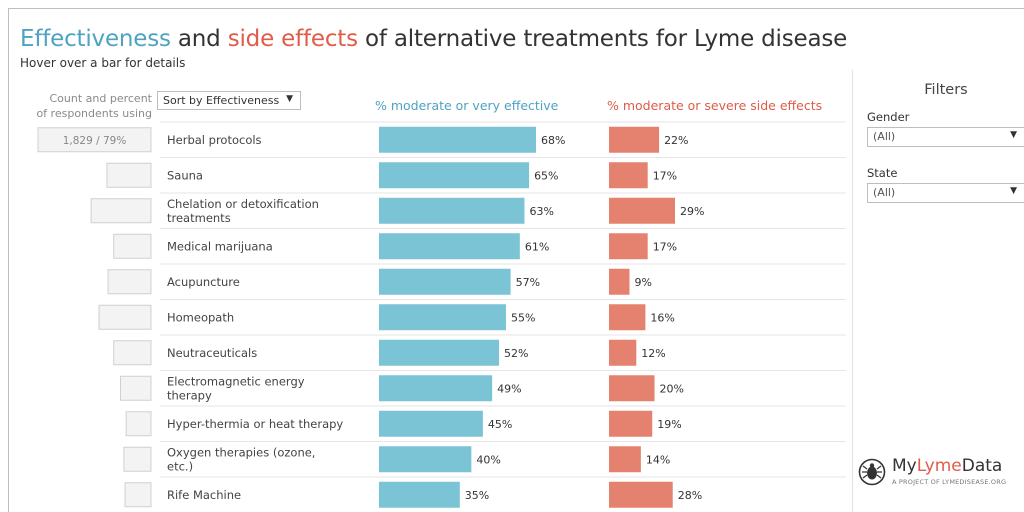 Image resolution: width=1024 pixels, height=512 pixels. What do you see at coordinates (945, 137) in the screenshot?
I see `gender-filter-dropdown: (All) ▼` at bounding box center [945, 137].